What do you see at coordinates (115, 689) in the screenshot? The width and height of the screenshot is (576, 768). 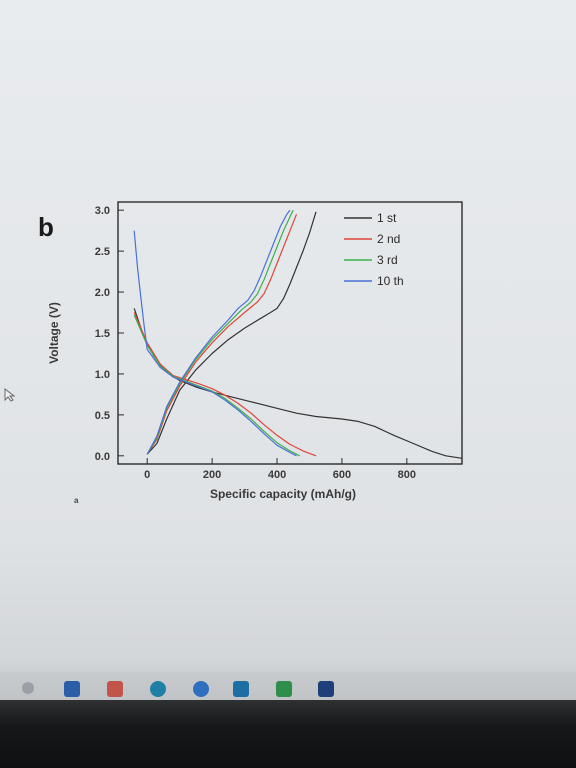 I see `mail-icon` at bounding box center [115, 689].